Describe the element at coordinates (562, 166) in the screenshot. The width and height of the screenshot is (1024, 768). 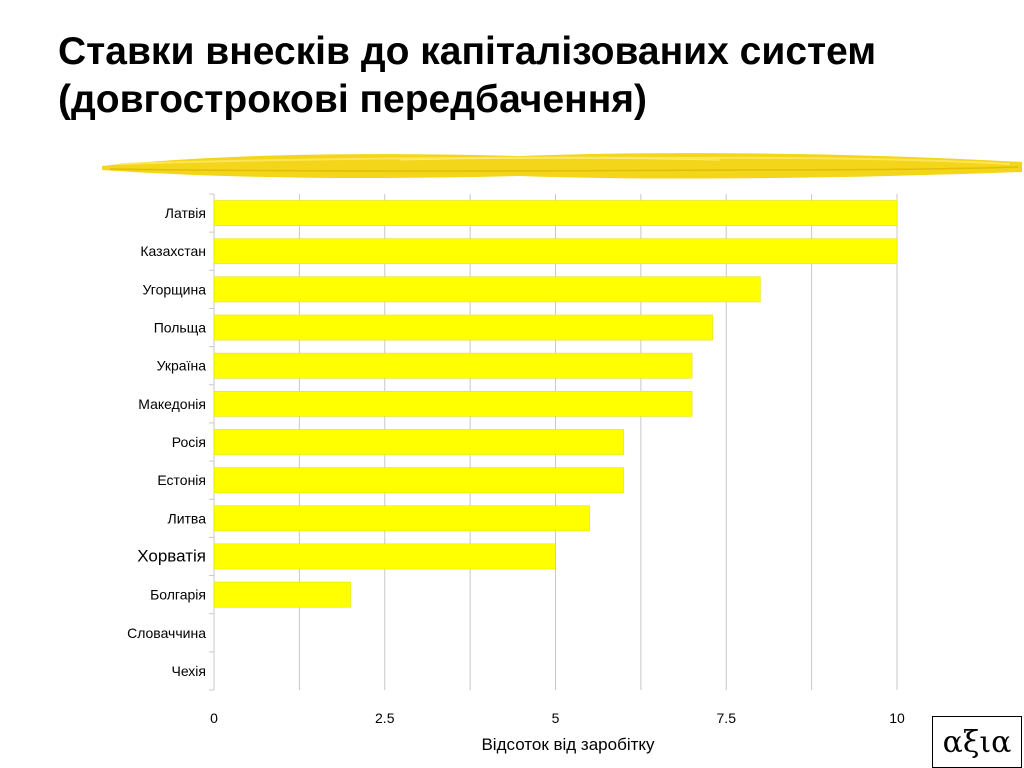
I see `title-underline-brush` at that location.